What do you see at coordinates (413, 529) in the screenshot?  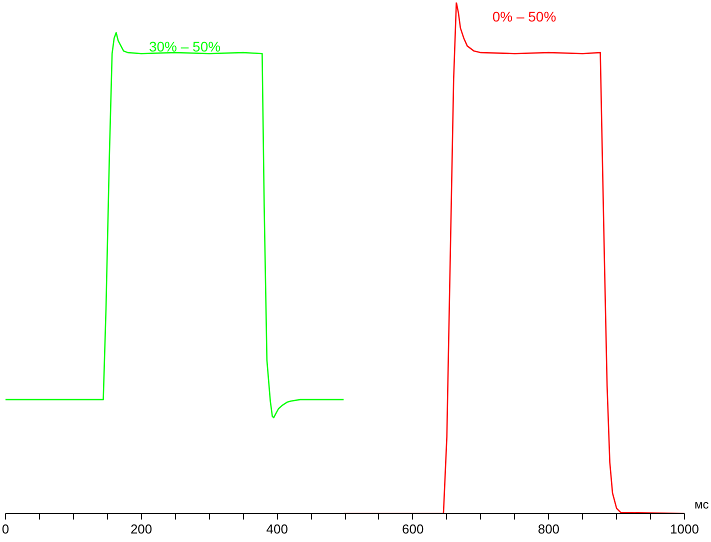 I see `x-tick-label: 600` at bounding box center [413, 529].